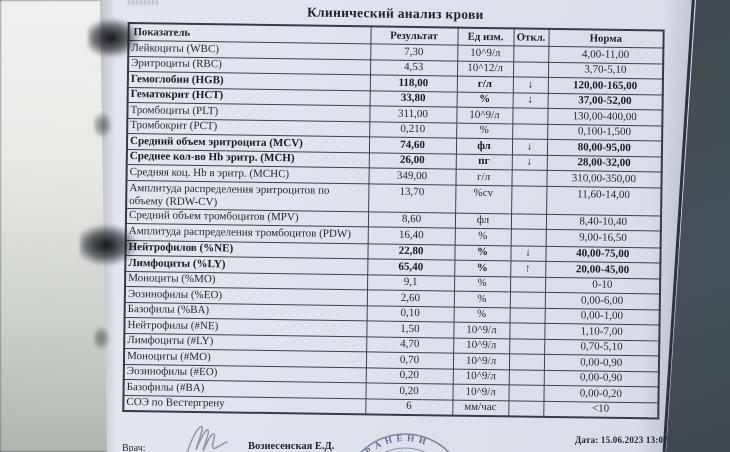 The height and width of the screenshot is (452, 730). What do you see at coordinates (605, 101) in the screenshot?
I see `cell-norm: 37,00-52,00` at bounding box center [605, 101].